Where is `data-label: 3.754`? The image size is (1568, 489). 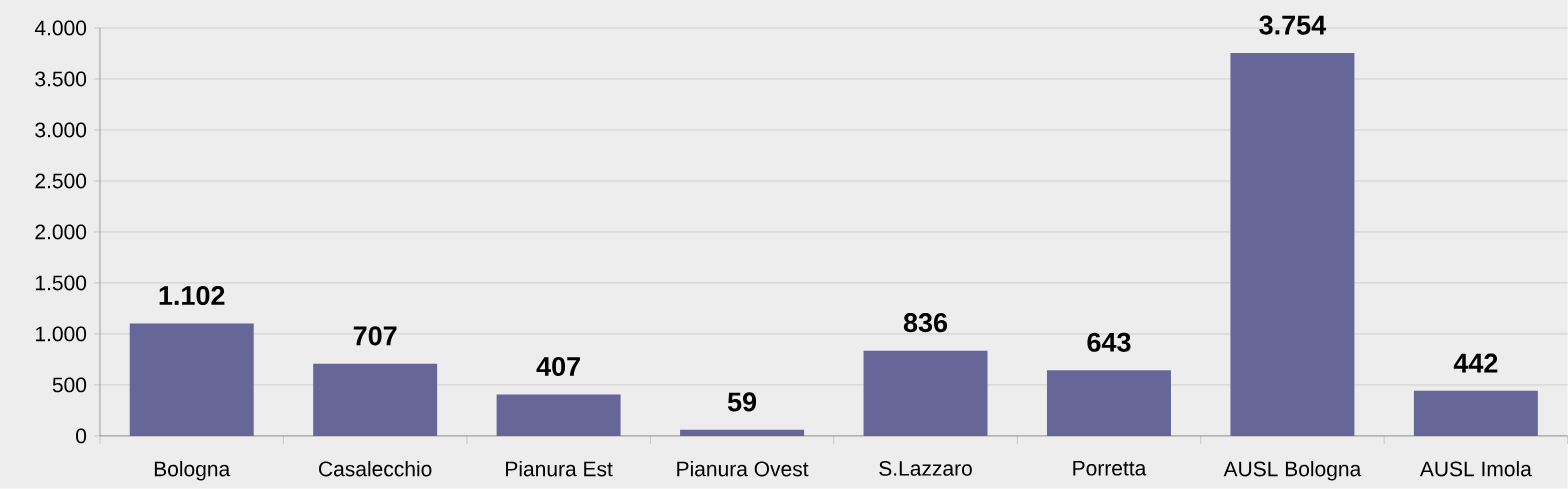 data-label: 3.754 is located at coordinates (1293, 25).